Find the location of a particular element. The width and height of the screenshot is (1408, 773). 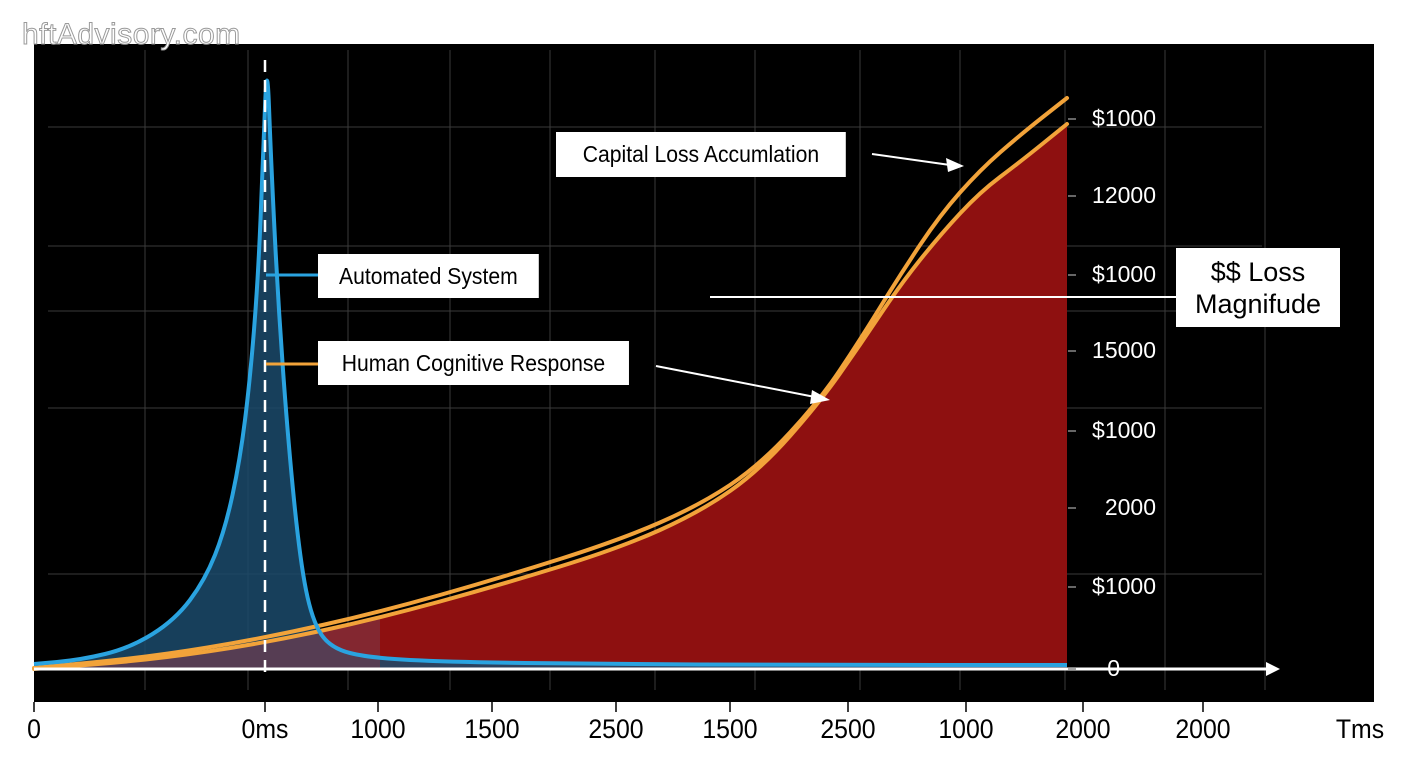

capital-loss-callout: Capital Loss Accumlation is located at coordinates (701, 154).